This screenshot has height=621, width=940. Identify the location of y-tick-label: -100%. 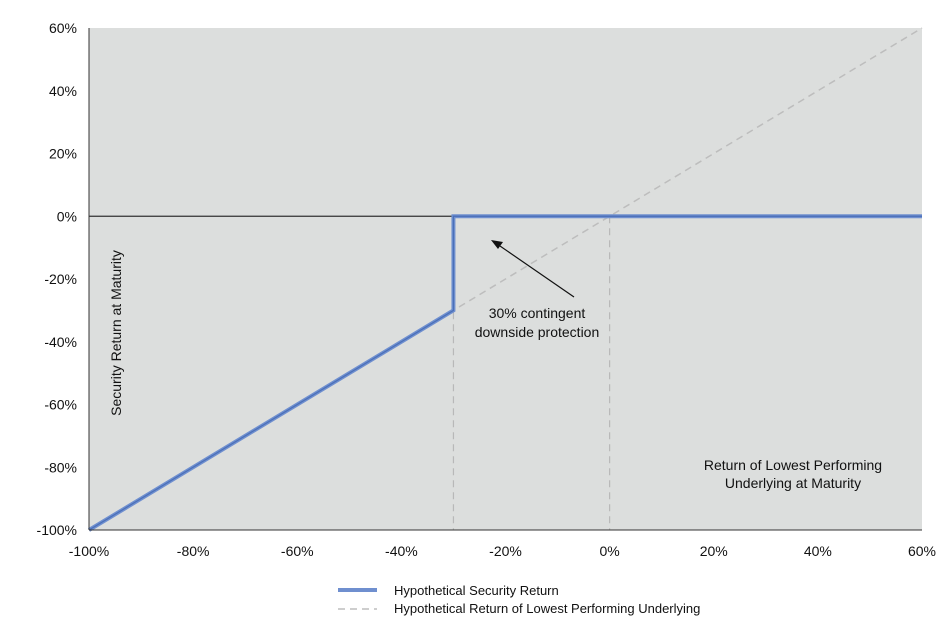
(57, 530).